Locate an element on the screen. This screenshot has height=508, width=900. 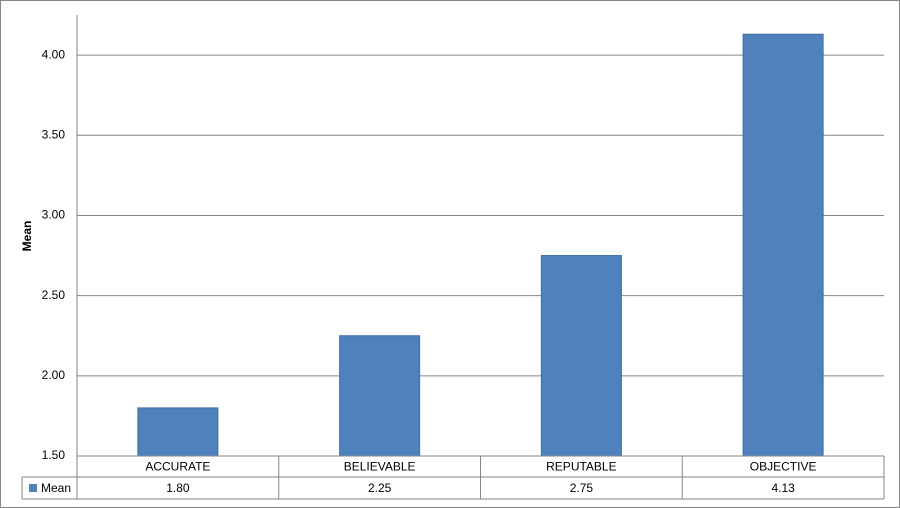
y-tick-label: 1.50 is located at coordinates (54, 455).